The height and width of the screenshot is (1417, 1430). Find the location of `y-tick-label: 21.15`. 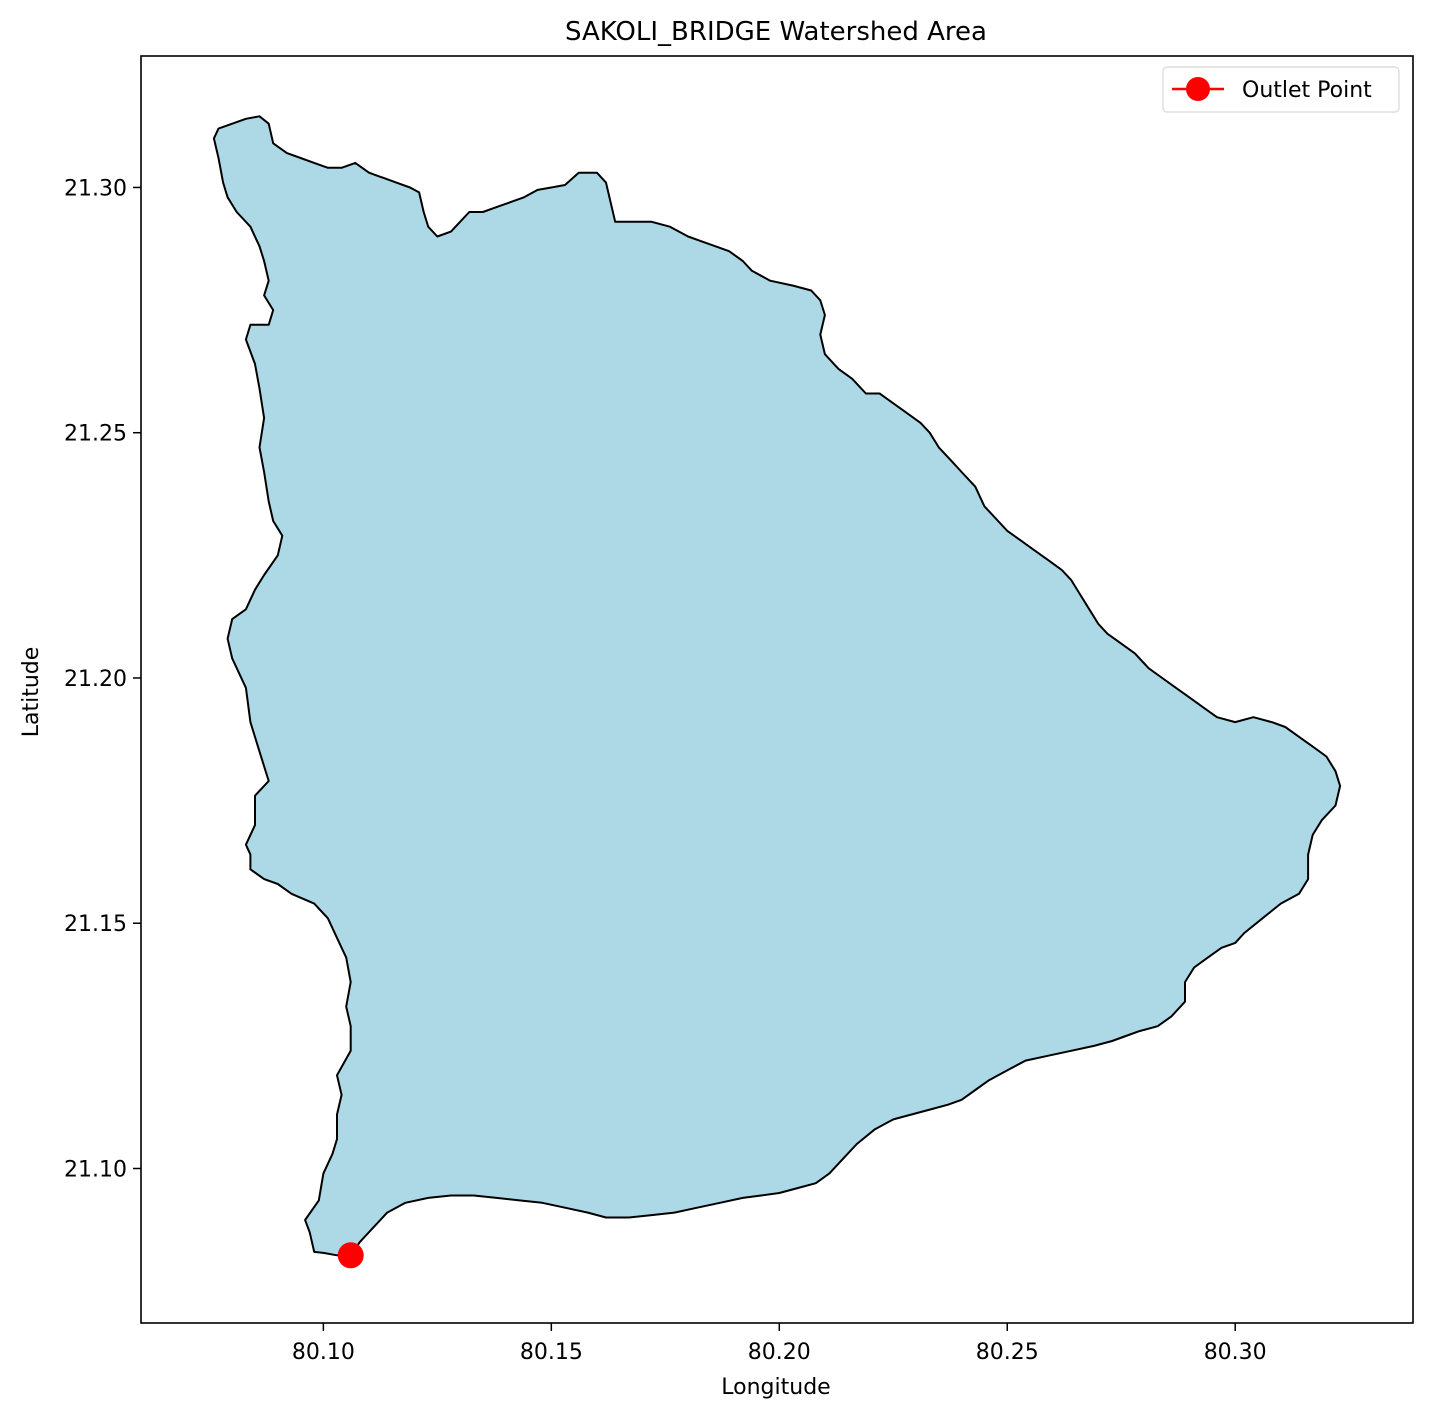

y-tick-label: 21.15 is located at coordinates (95, 924).